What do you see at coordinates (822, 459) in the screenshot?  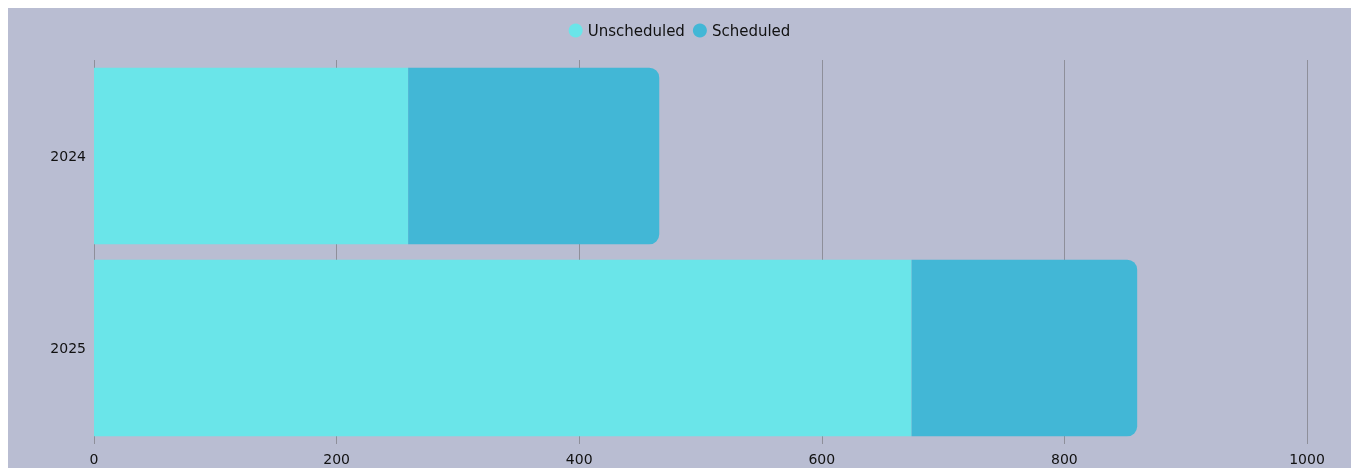 I see `x-tick-label: 600` at bounding box center [822, 459].